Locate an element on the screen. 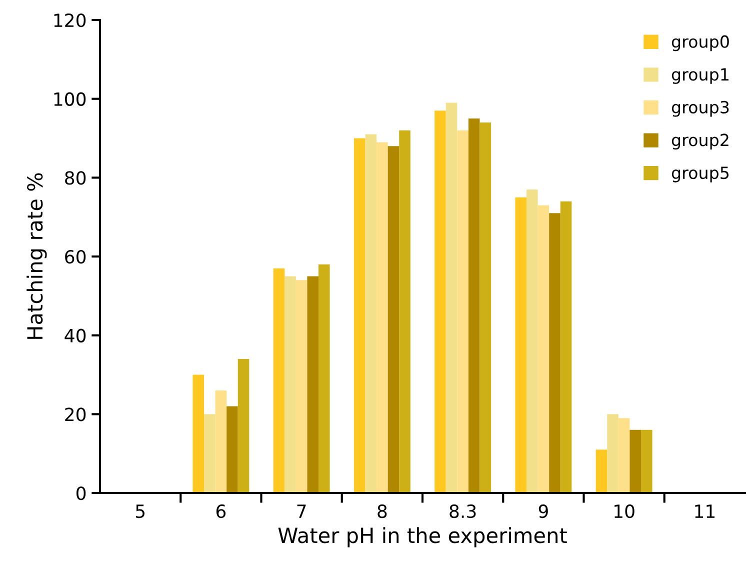 The width and height of the screenshot is (747, 572). legend-label: group3 is located at coordinates (700, 108).